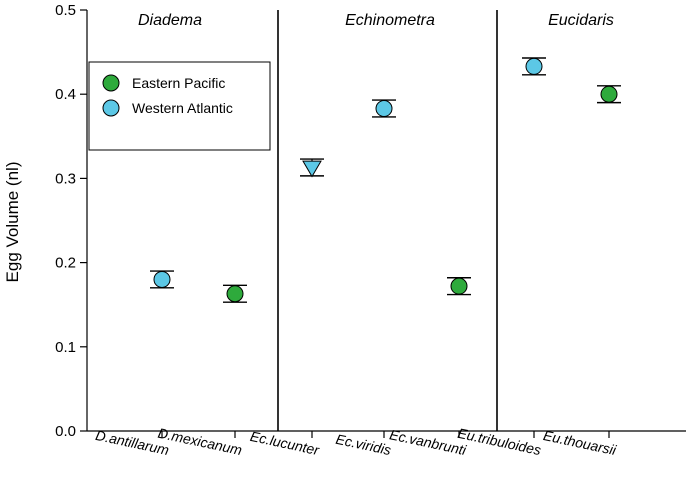 This screenshot has width=700, height=482. Describe the element at coordinates (65, 431) in the screenshot. I see `y-tick-label: 0.0` at that location.